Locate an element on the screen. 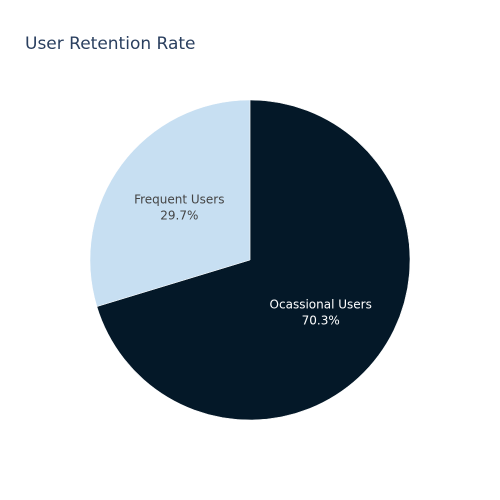 The image size is (500, 500). pie-slice-frequent-users is located at coordinates (170, 203).